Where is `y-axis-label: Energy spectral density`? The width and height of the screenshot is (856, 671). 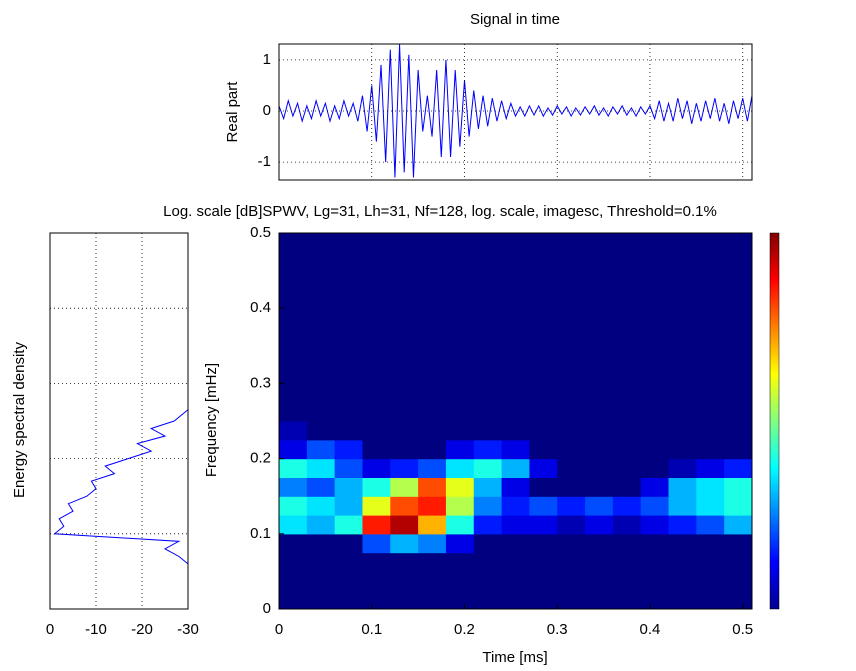 y-axis-label: Energy spectral density is located at coordinates (19, 420).